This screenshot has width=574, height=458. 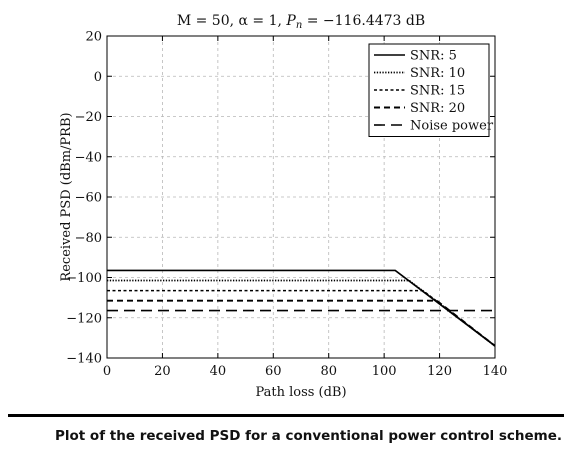 I want to click on x-tick-label: 140, so click(x=495, y=371).